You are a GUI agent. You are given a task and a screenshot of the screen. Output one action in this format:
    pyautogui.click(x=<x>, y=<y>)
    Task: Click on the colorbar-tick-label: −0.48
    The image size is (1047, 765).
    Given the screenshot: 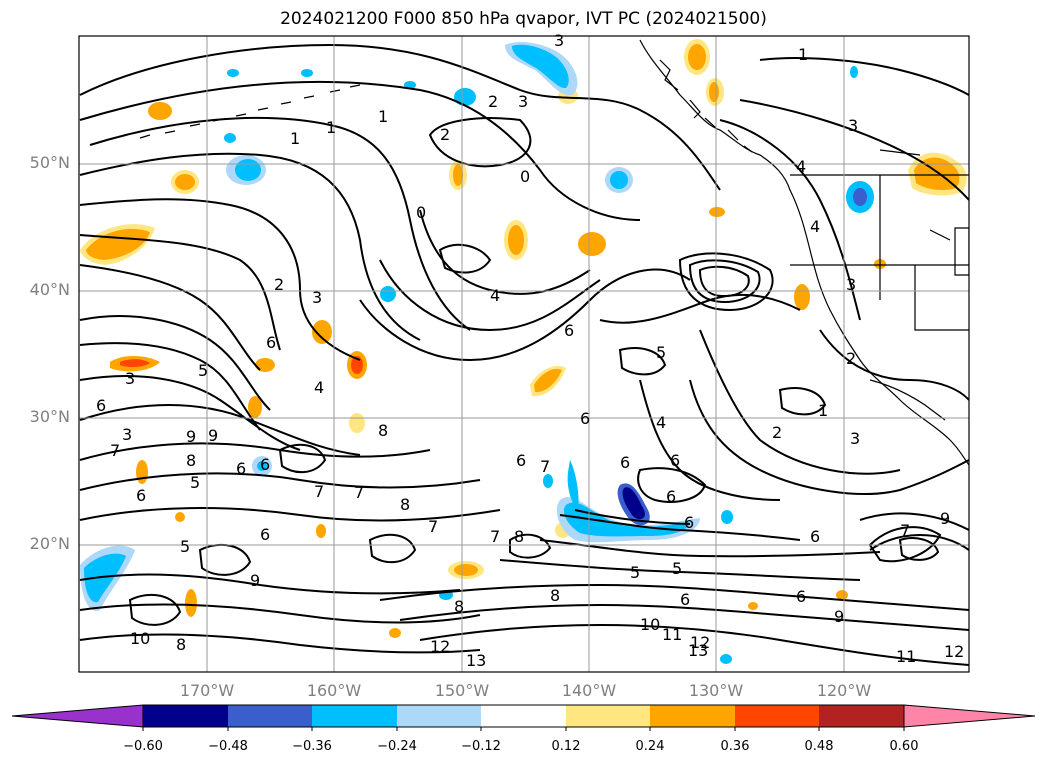 What is the action you would take?
    pyautogui.click(x=228, y=746)
    